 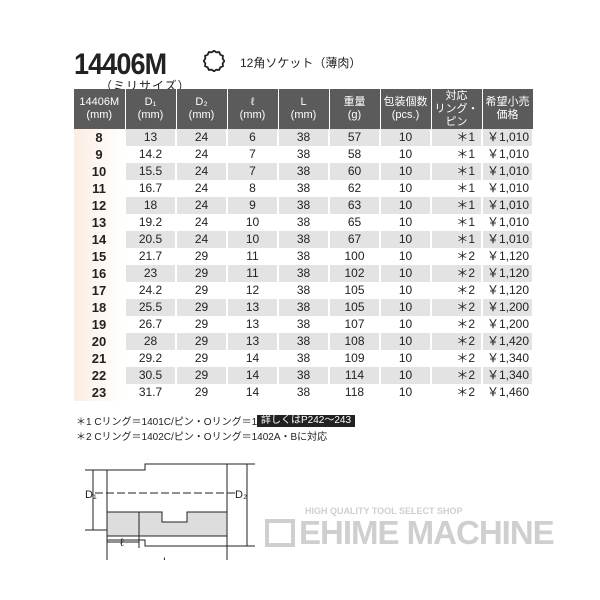 I want to click on size-cell: 11, so click(x=100, y=188).